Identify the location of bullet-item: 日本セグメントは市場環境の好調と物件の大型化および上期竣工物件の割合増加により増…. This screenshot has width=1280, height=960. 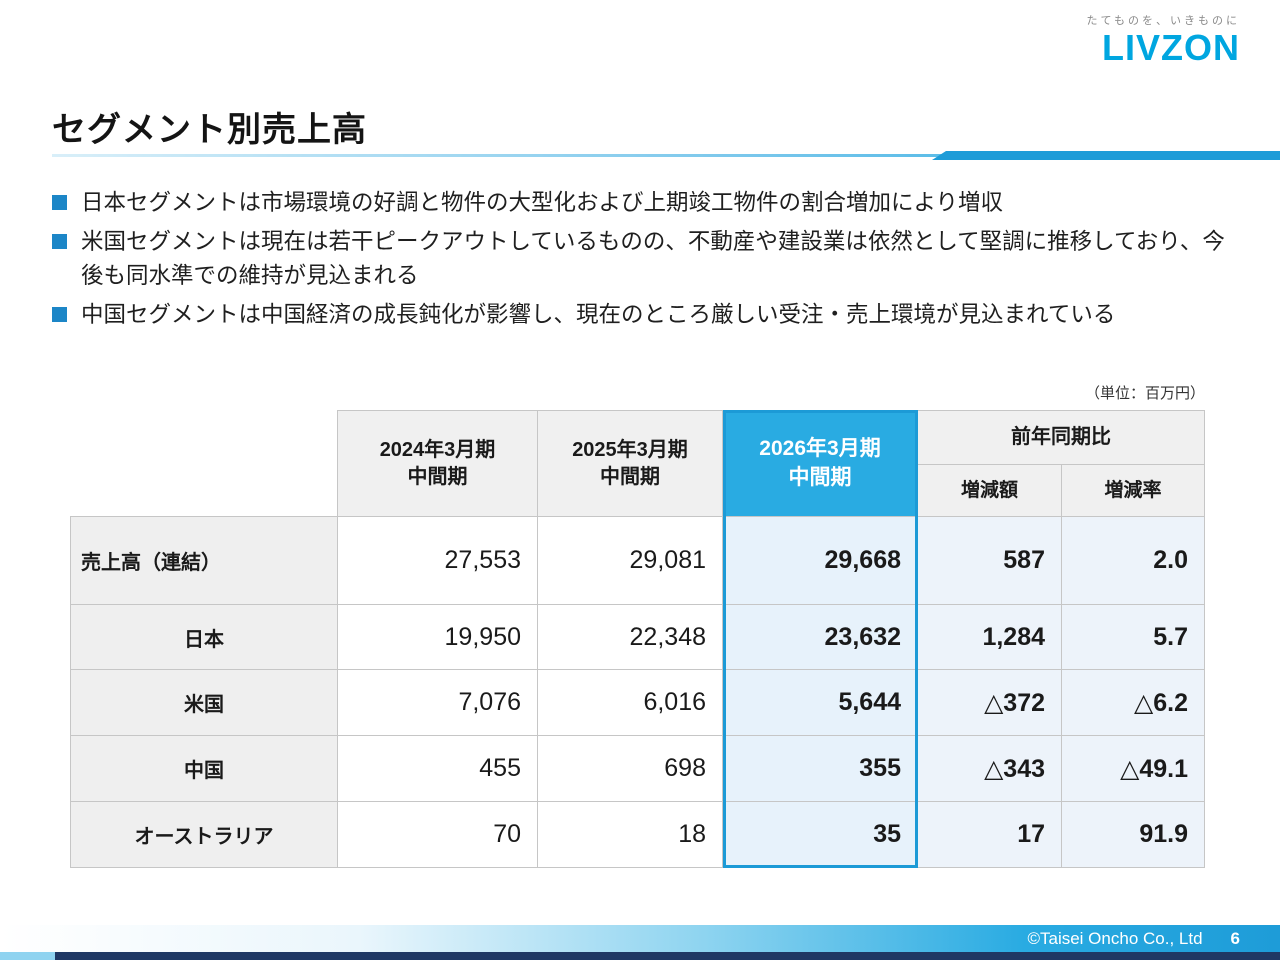
(647, 202).